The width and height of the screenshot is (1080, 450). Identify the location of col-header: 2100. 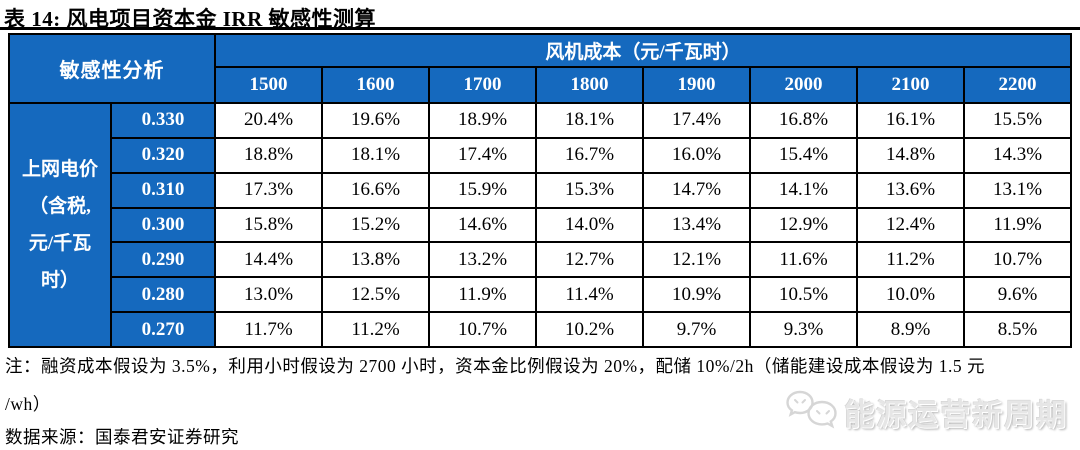
(910, 85).